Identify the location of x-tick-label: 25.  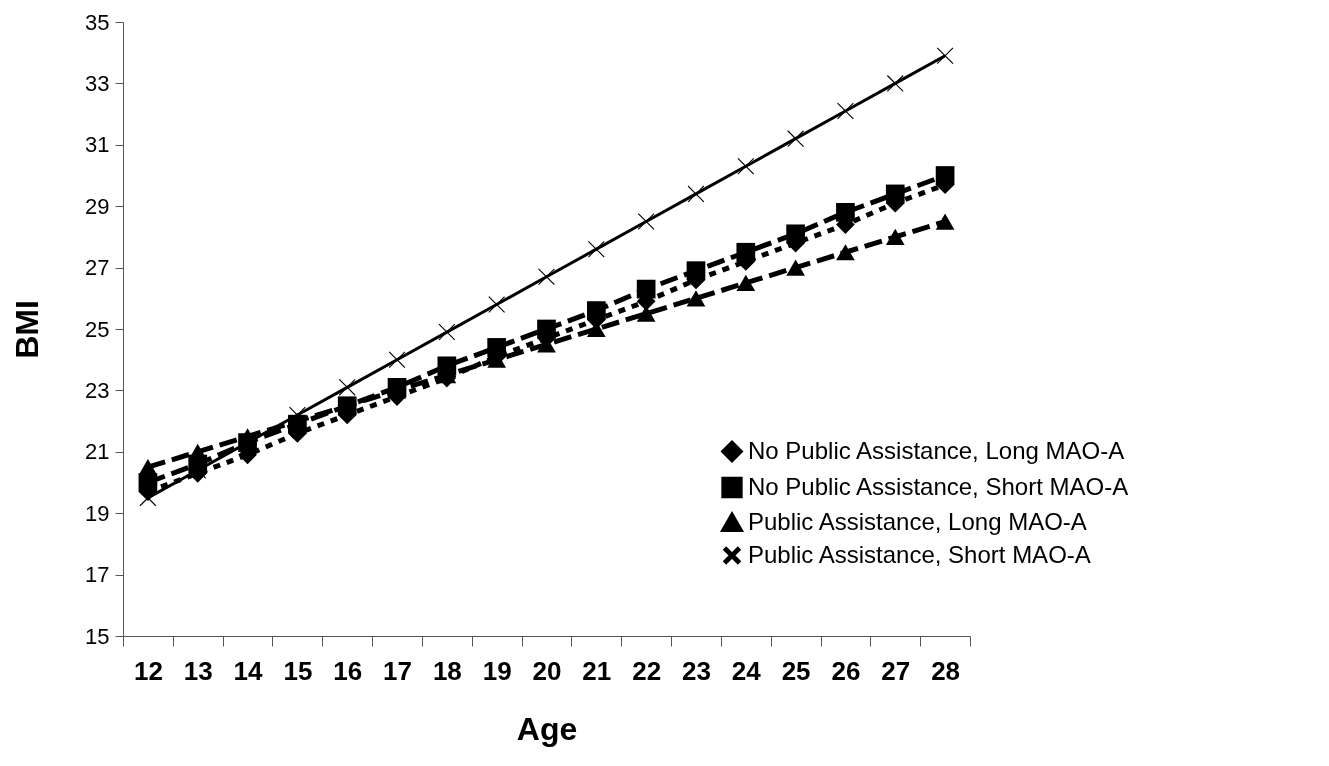
(796, 670).